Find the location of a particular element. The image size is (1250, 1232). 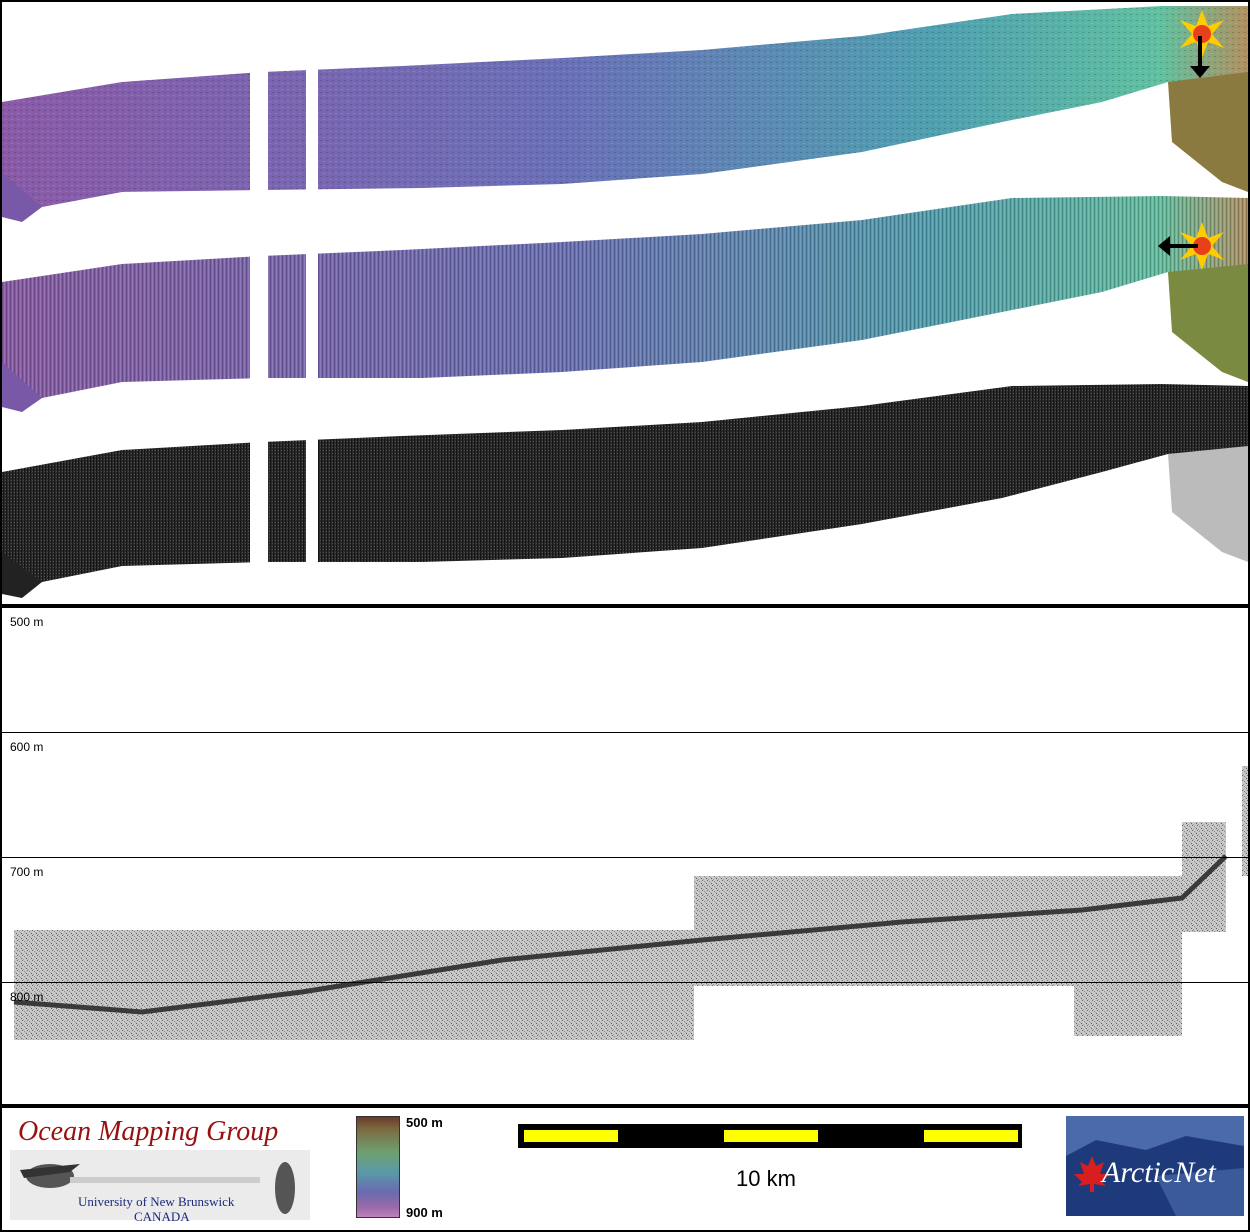

org-country: CANADA is located at coordinates (162, 1216).